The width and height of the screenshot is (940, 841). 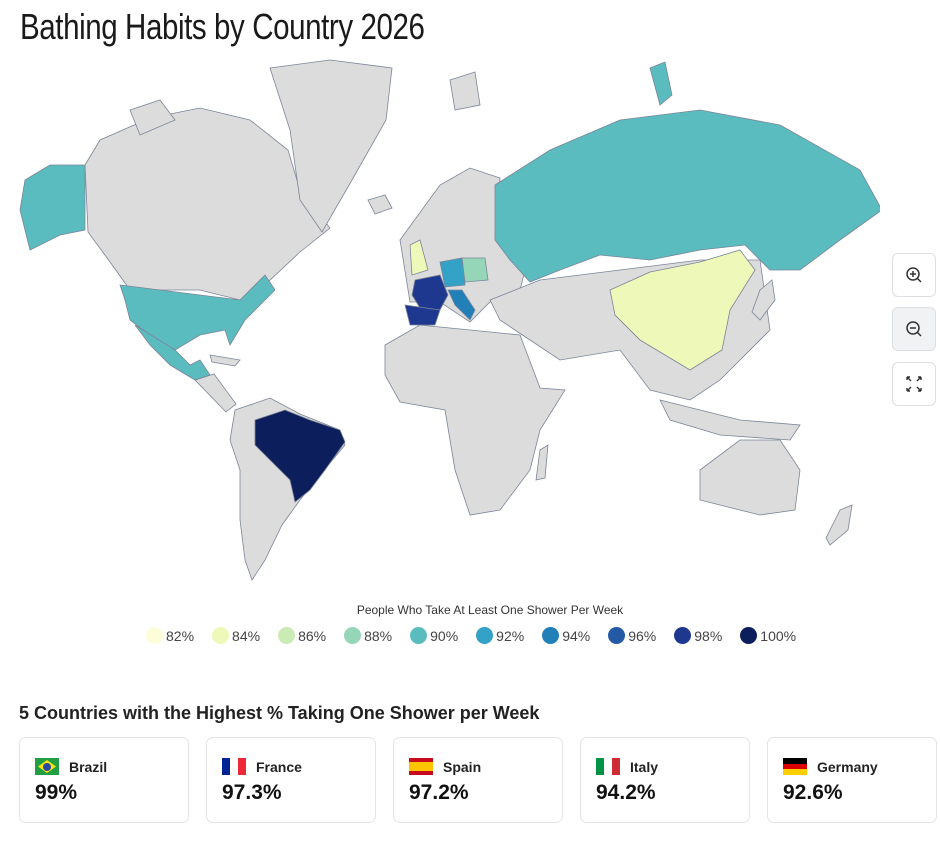 What do you see at coordinates (763, 300) in the screenshot?
I see `japan` at bounding box center [763, 300].